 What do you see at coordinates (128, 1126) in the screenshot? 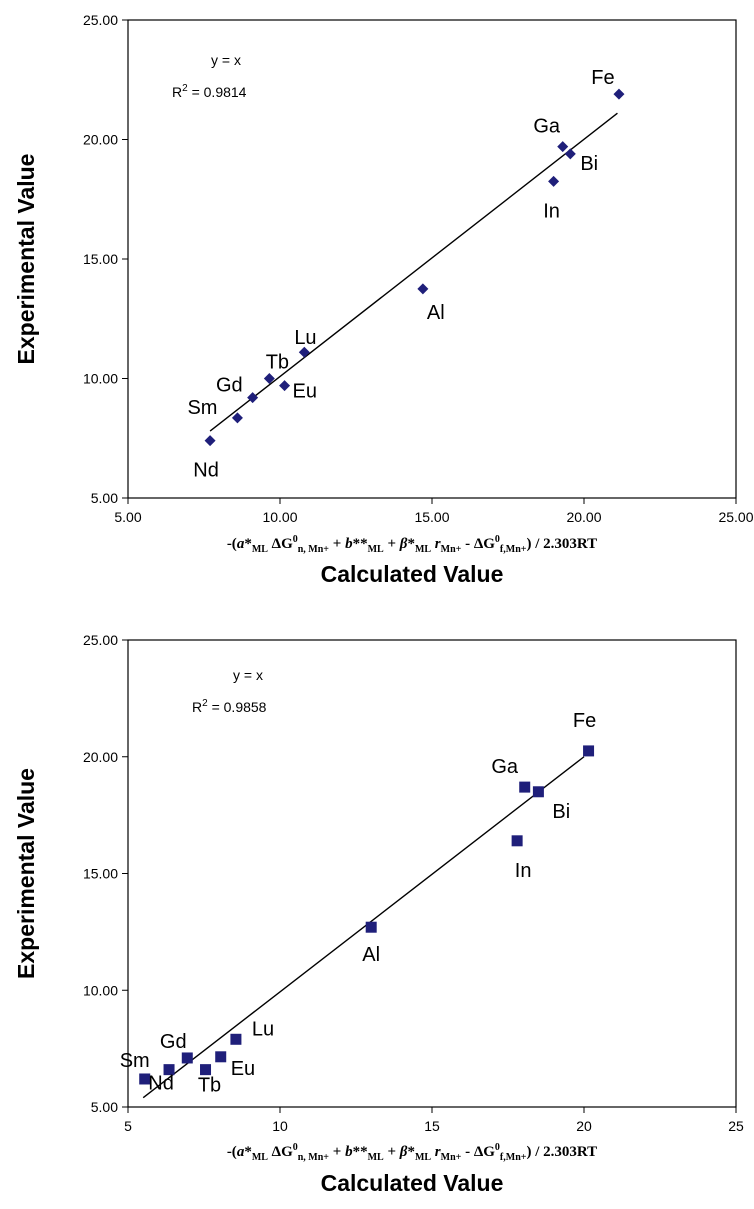
I see `x-tick-label: 5` at bounding box center [128, 1126].